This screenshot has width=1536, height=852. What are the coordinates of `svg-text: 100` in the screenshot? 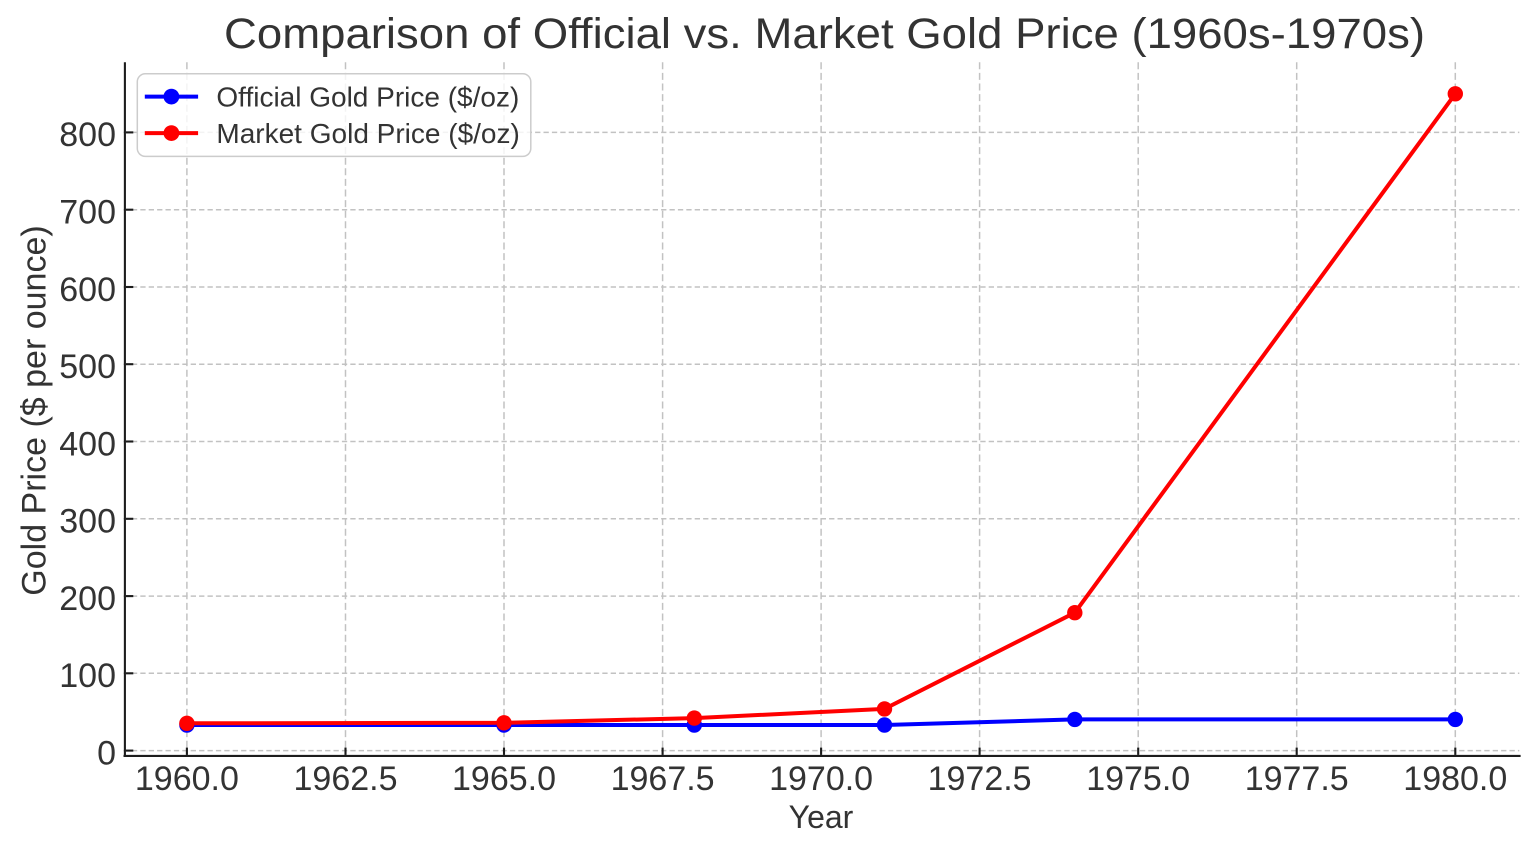 It's located at (87, 676).